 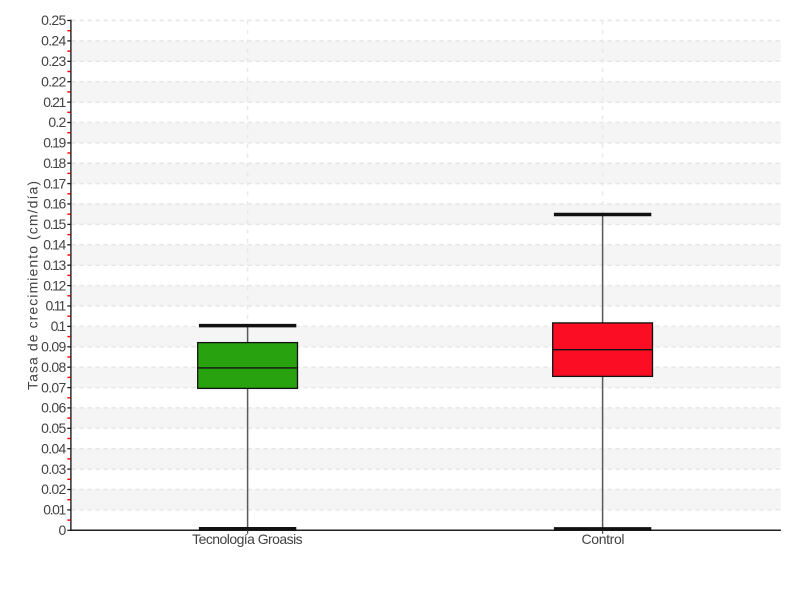 What do you see at coordinates (63, 530) in the screenshot?
I see `svg-text: 0` at bounding box center [63, 530].